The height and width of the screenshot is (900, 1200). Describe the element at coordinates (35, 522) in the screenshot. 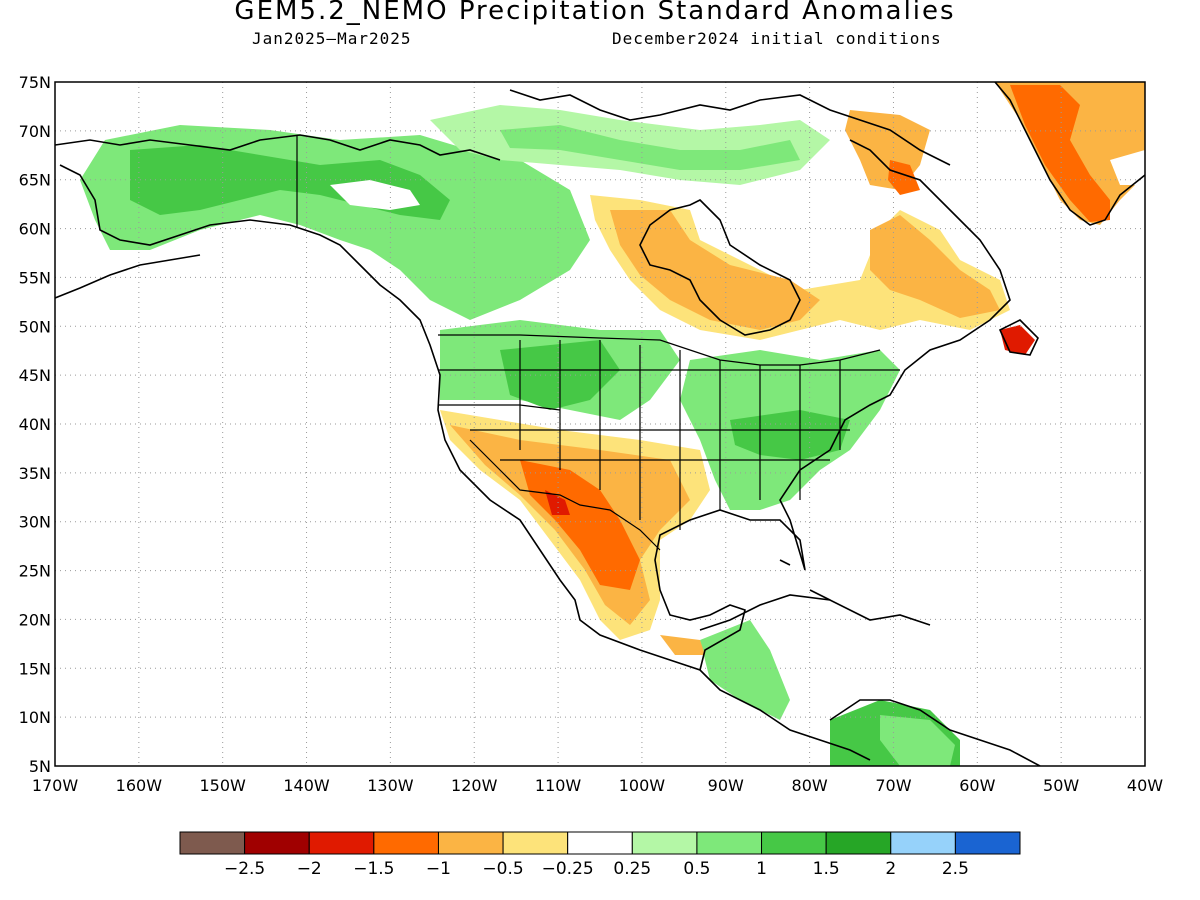

I see `lat-label: 30N` at that location.